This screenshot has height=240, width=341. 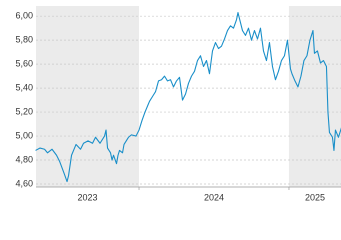 What do you see at coordinates (24, 40) in the screenshot?
I see `y-tick-label: 5,80` at bounding box center [24, 40].